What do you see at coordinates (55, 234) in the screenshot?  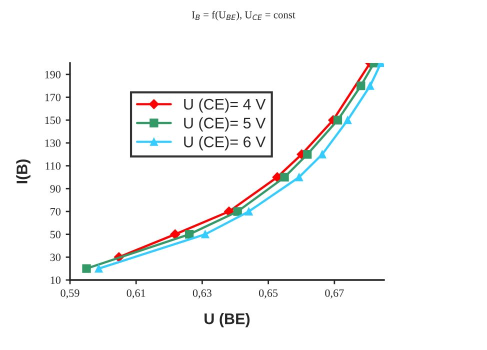 I see `y-tick-label: 50` at bounding box center [55, 234].